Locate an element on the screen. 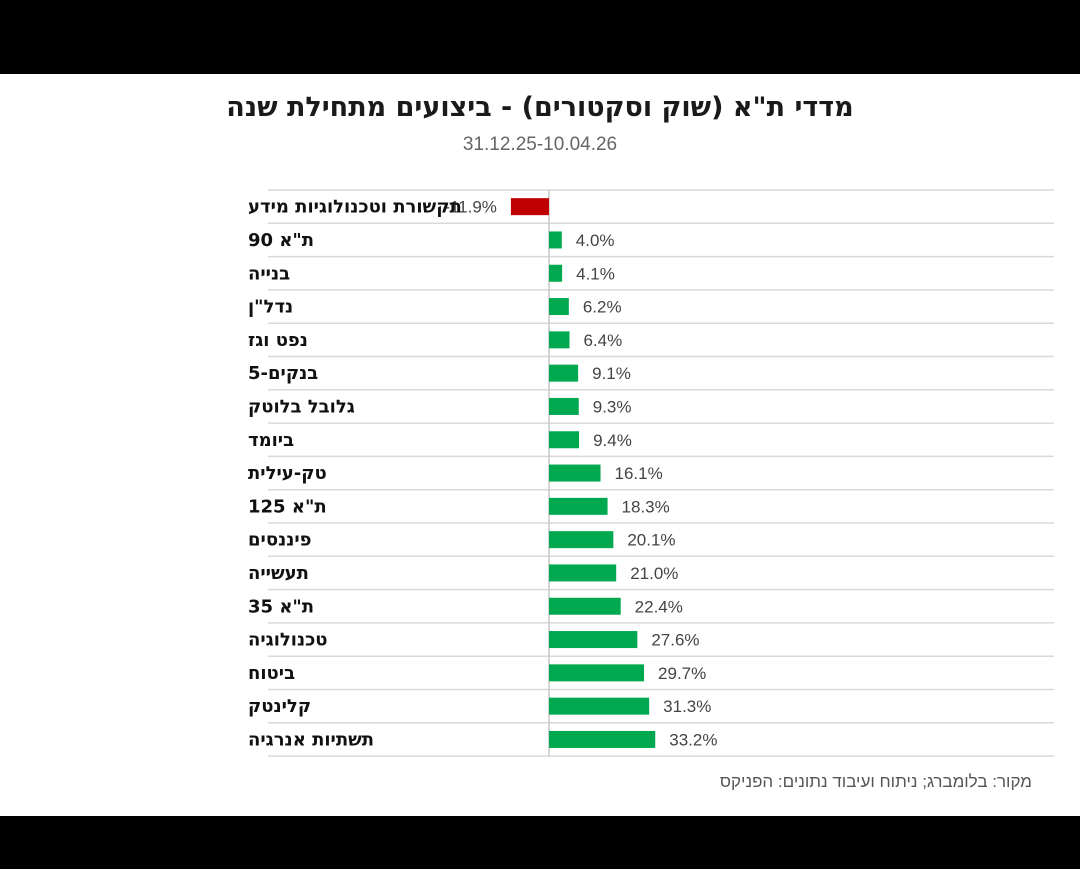  category-label: נפט וגז is located at coordinates (278, 340).